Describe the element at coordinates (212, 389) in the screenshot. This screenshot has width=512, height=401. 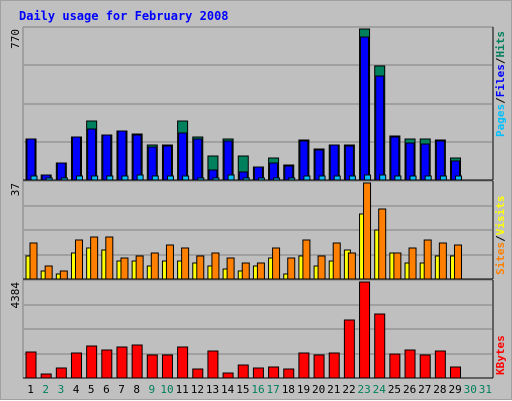
I see `day-label: 13` at that location.